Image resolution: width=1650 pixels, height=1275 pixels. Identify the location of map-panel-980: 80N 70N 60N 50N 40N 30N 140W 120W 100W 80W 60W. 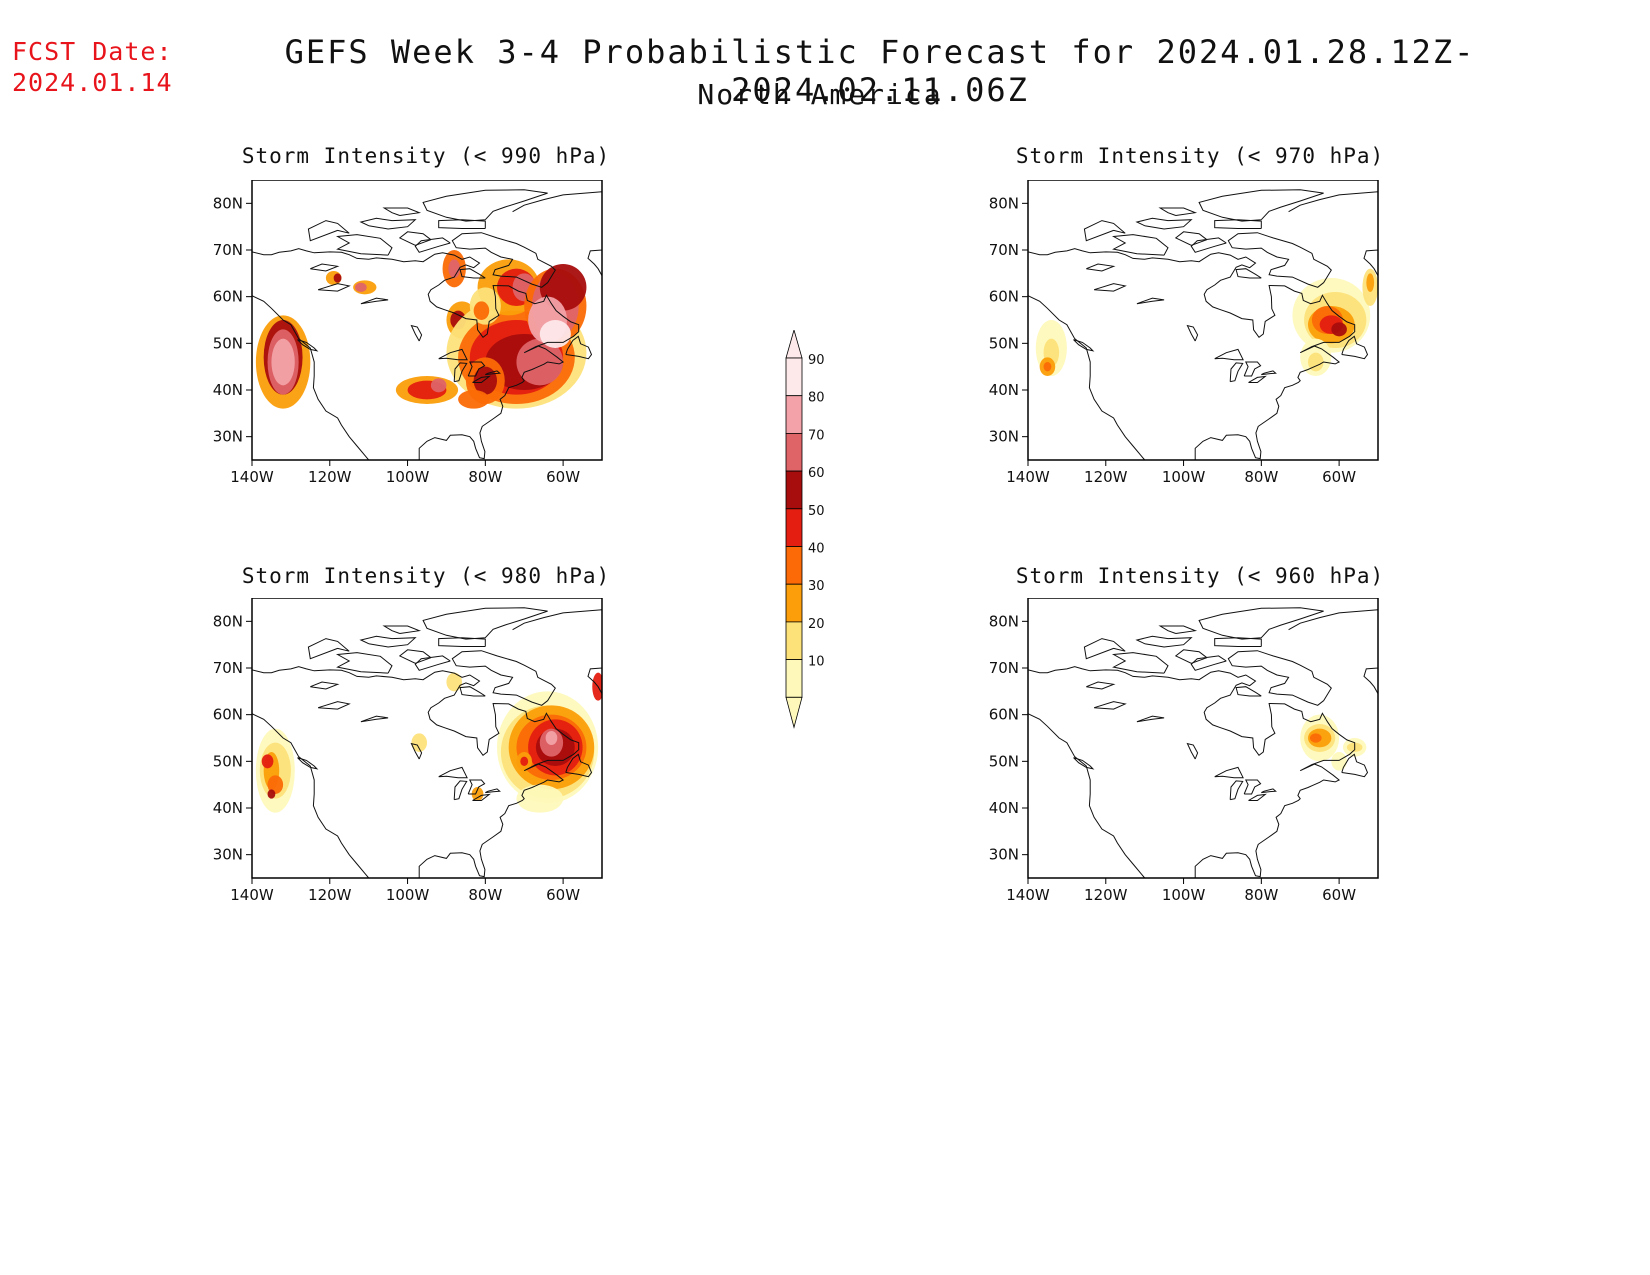
(408, 751).